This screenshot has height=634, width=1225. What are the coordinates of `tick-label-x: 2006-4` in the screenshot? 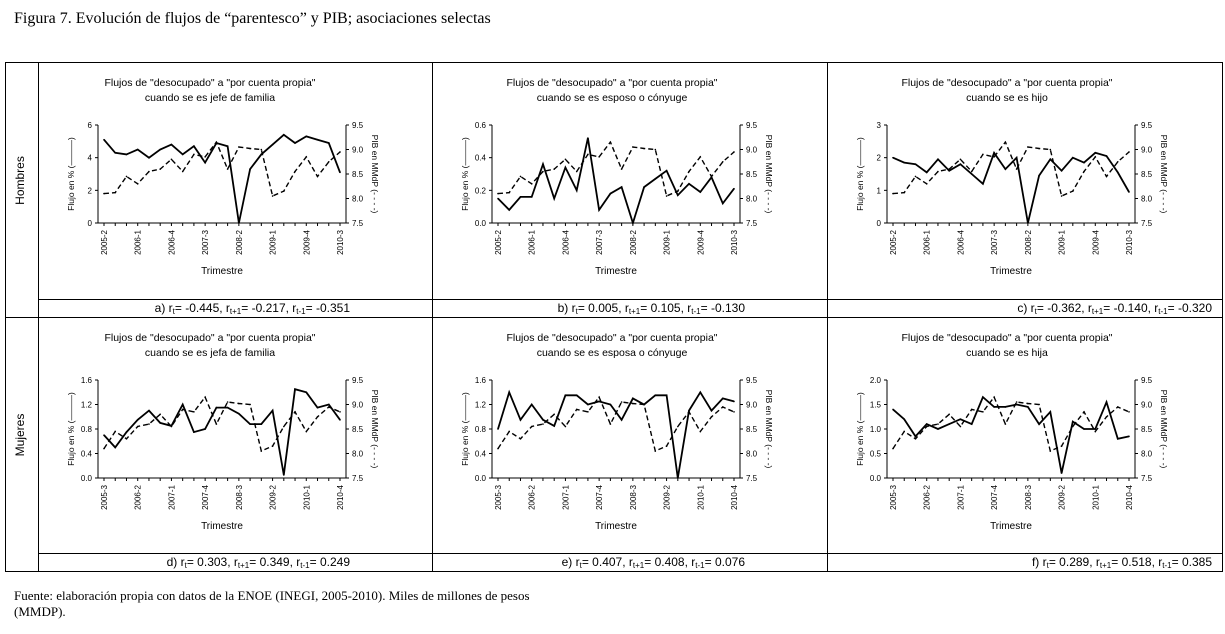 It's located at (960, 241).